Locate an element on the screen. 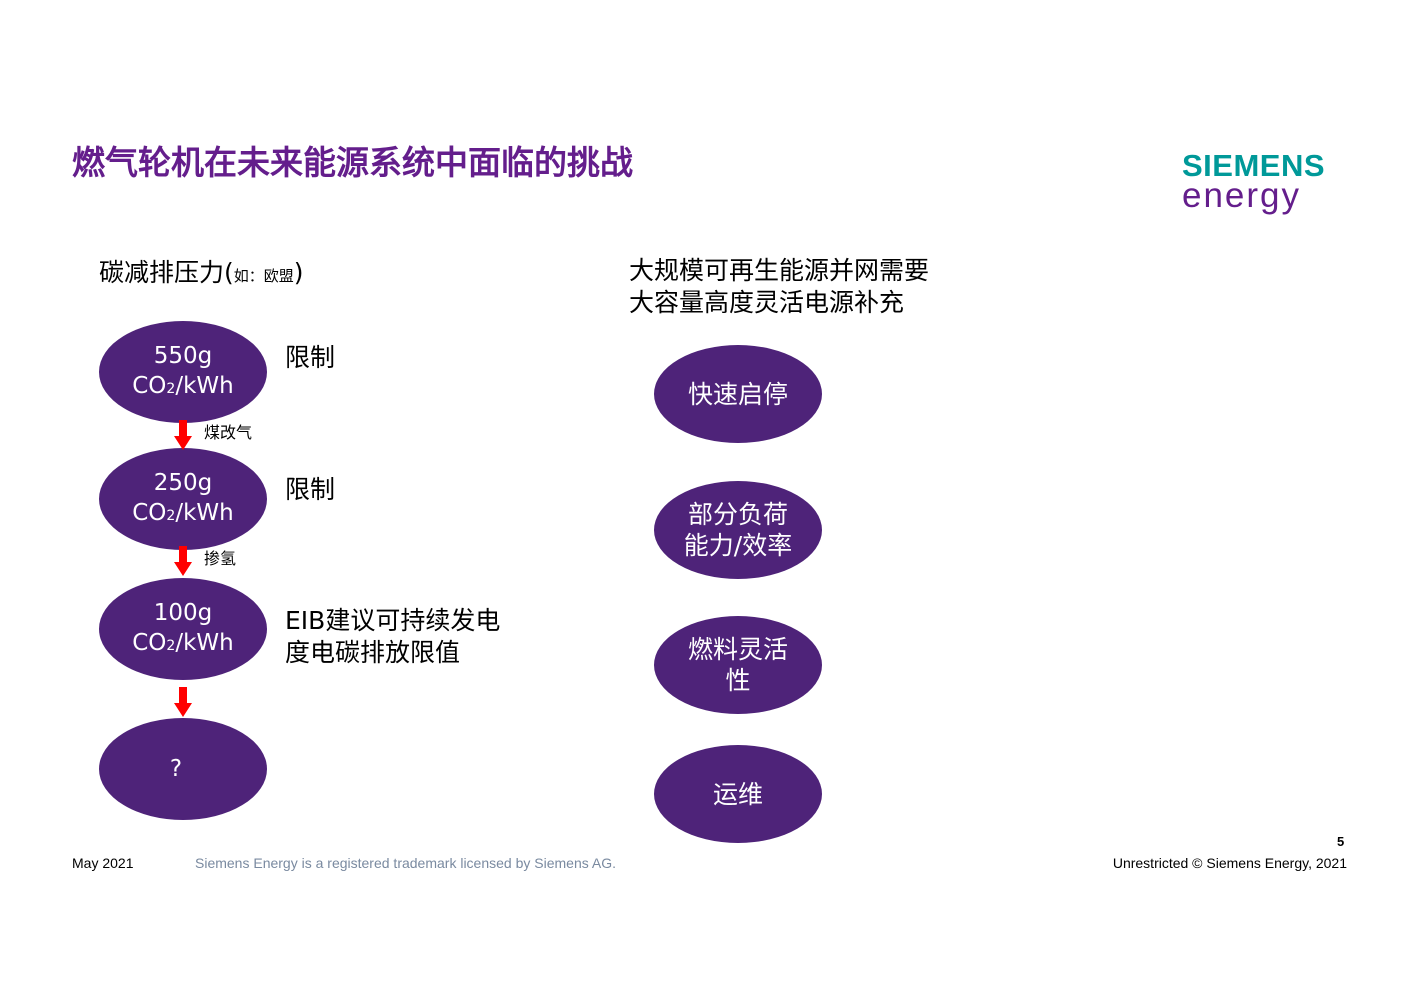  emission-value: 100g is located at coordinates (183, 612).